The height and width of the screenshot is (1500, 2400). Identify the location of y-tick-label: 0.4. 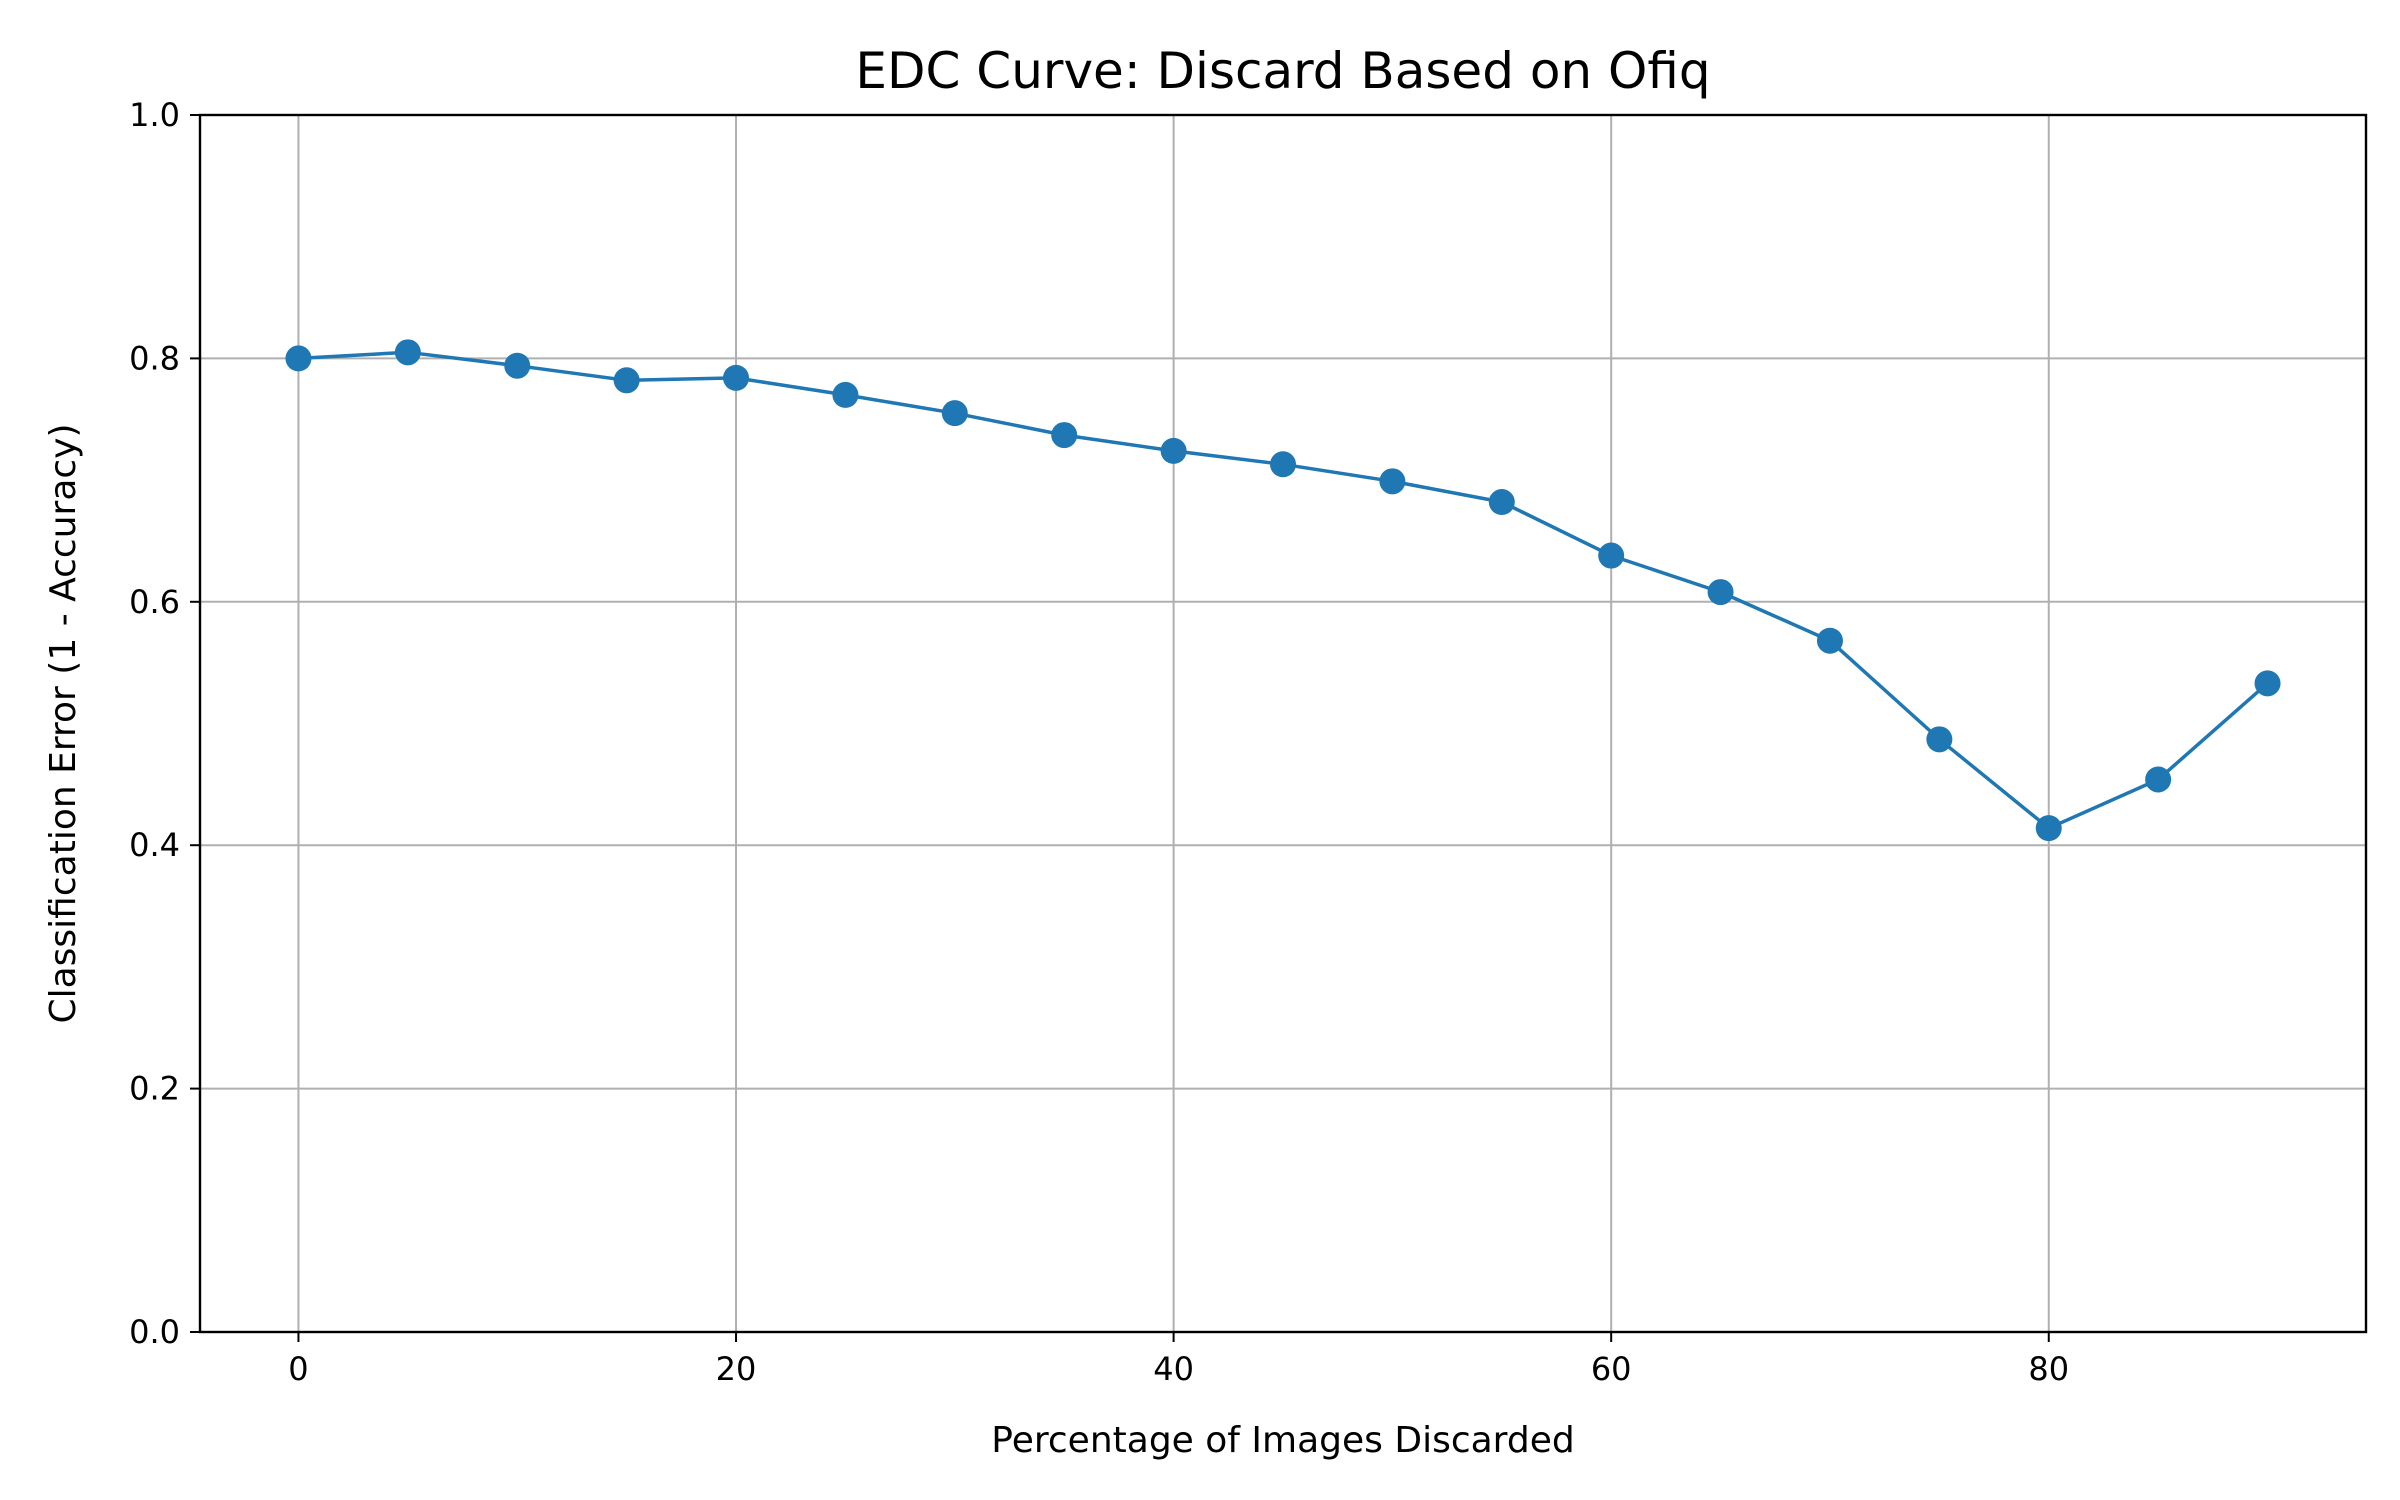
(154, 845).